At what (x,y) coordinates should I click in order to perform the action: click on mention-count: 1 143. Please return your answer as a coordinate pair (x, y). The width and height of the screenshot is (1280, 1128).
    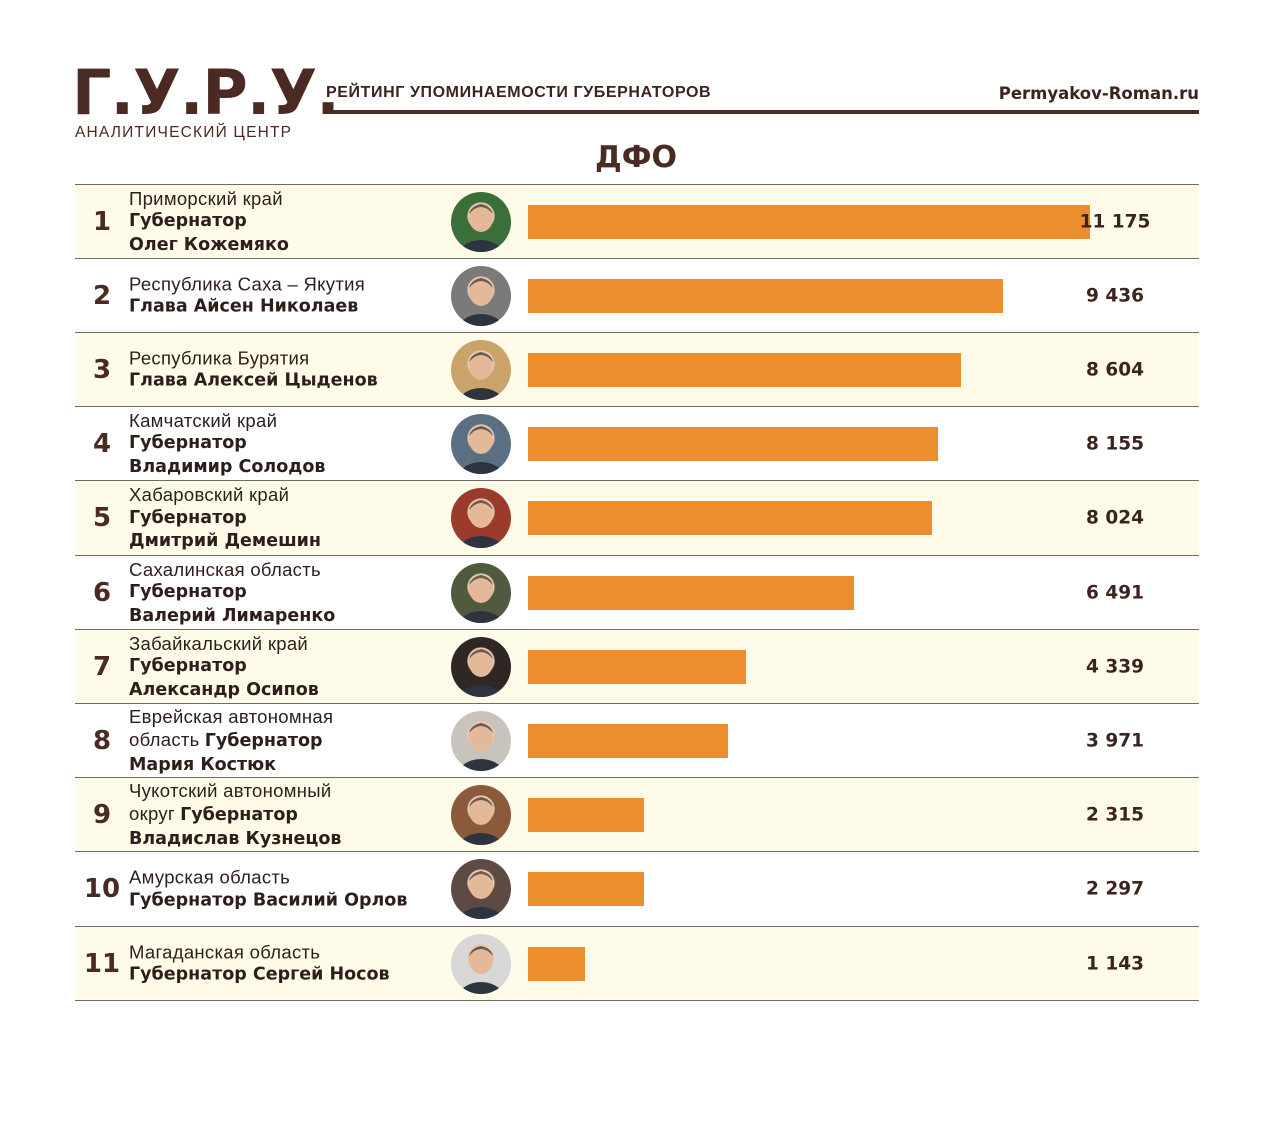
    Looking at the image, I should click on (1115, 963).